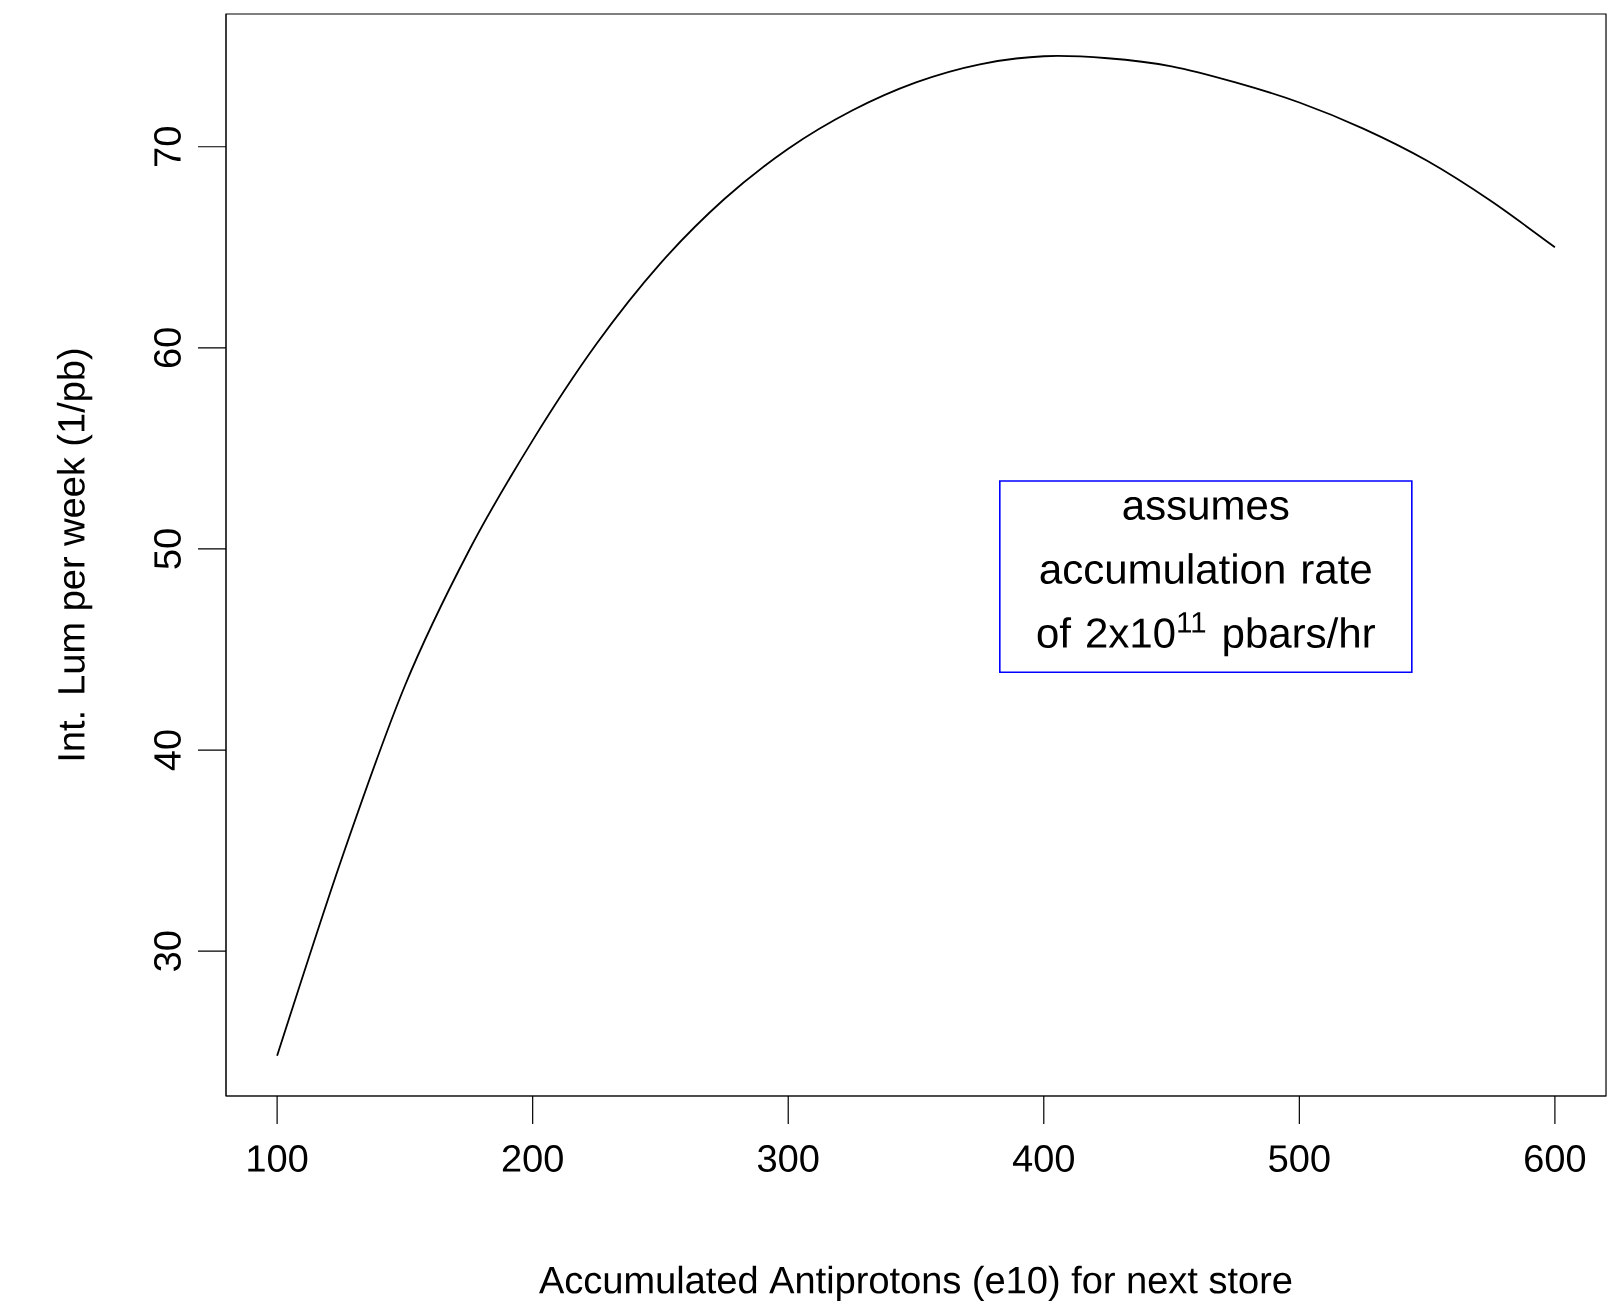 The image size is (1612, 1308). Describe the element at coordinates (167, 348) in the screenshot. I see `y-tick-label: 60` at that location.